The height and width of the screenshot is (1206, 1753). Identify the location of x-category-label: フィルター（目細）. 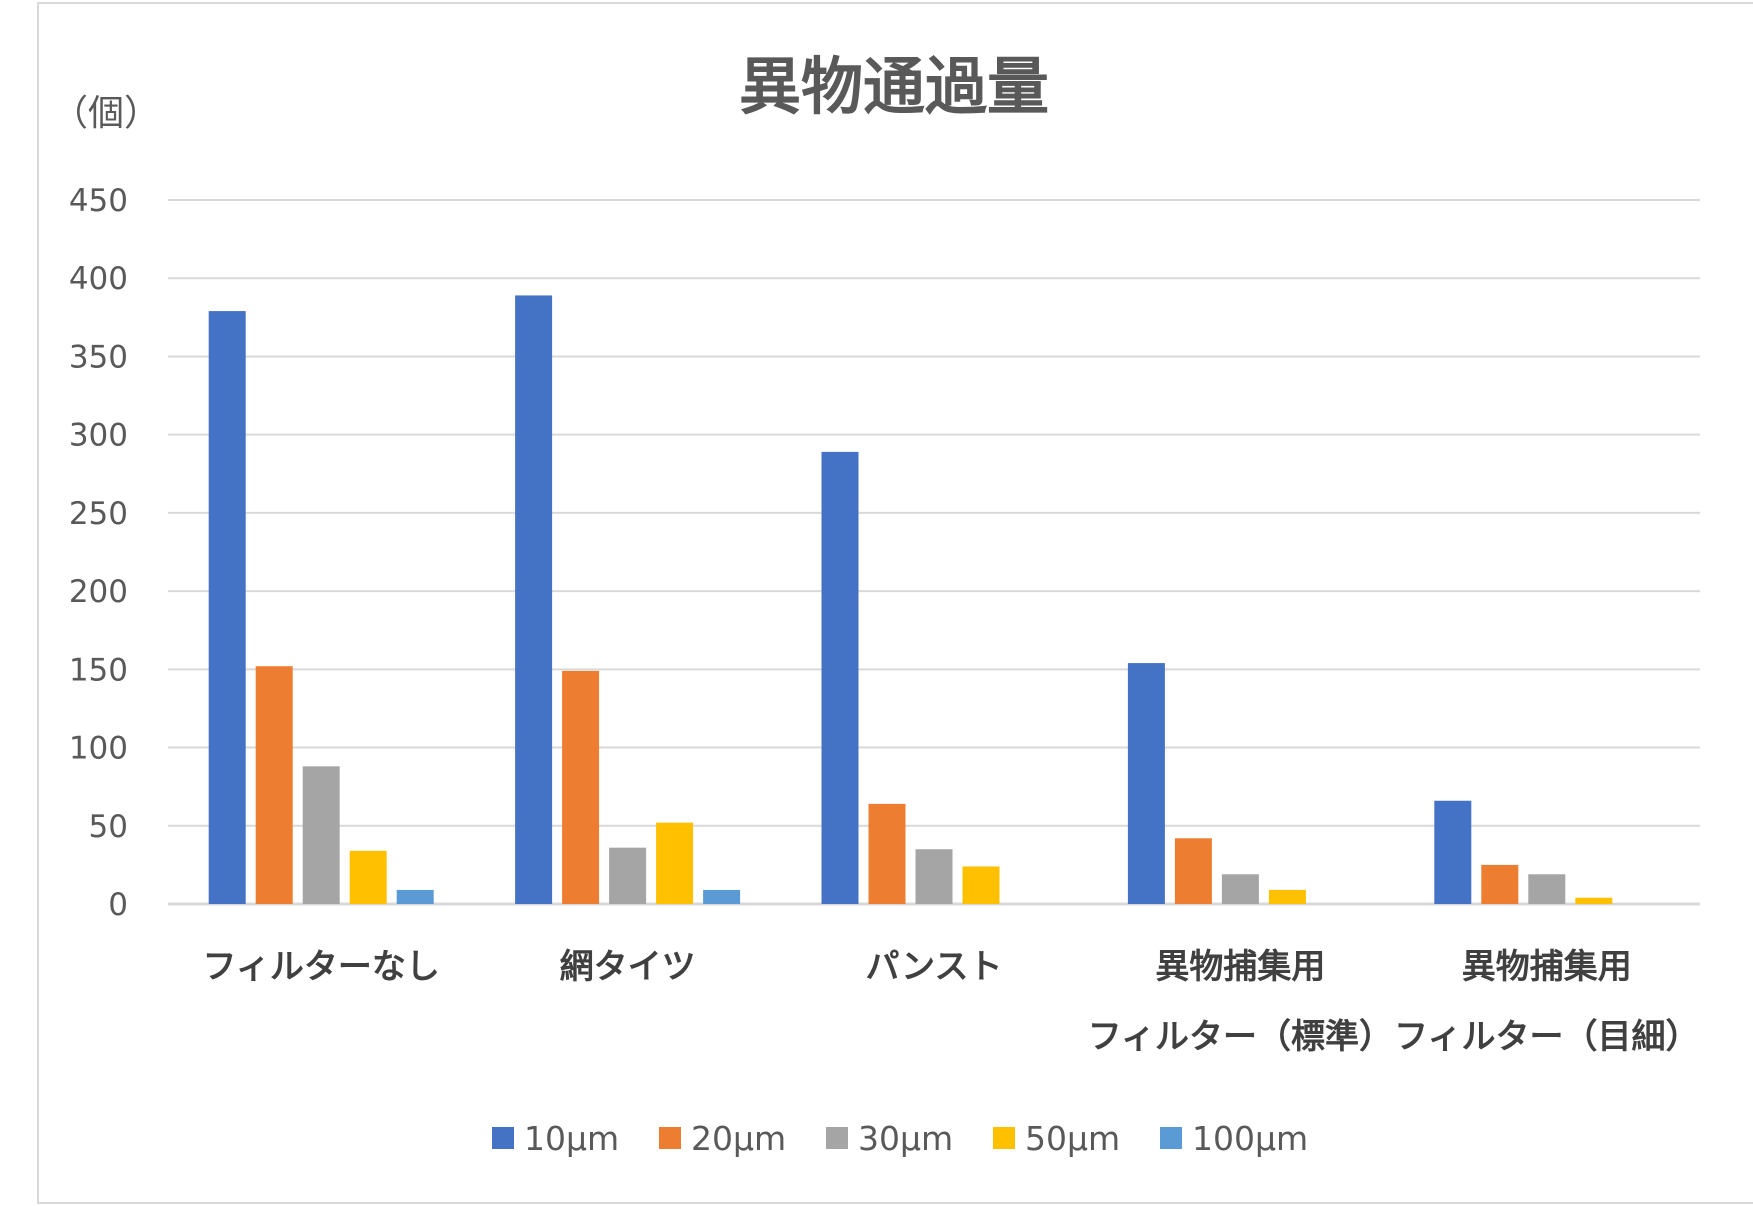
(1546, 1037).